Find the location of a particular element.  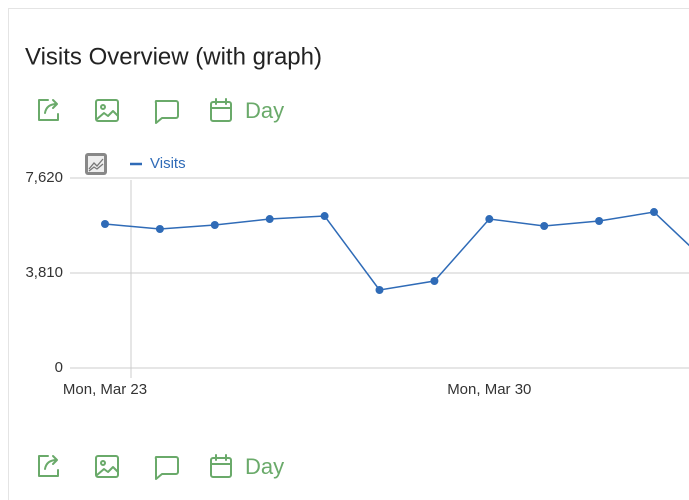

toolbar-top: Day is located at coordinates (161, 111).